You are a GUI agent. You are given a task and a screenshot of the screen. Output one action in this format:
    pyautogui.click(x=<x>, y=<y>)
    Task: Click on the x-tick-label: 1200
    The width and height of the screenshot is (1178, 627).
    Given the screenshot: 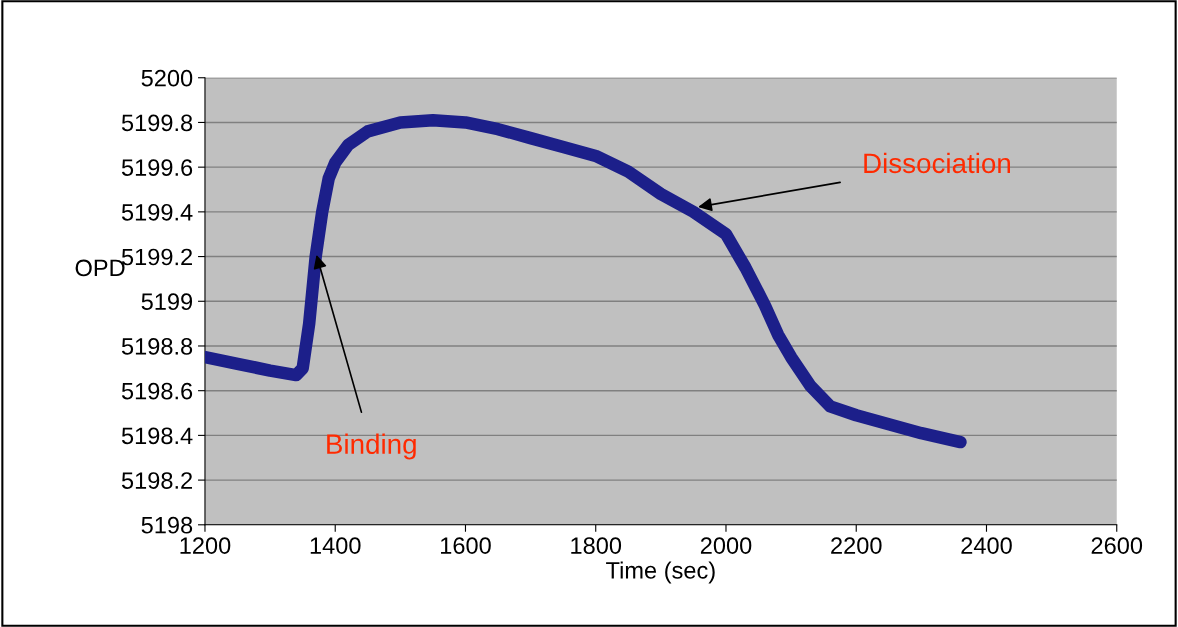 What is the action you would take?
    pyautogui.click(x=205, y=545)
    